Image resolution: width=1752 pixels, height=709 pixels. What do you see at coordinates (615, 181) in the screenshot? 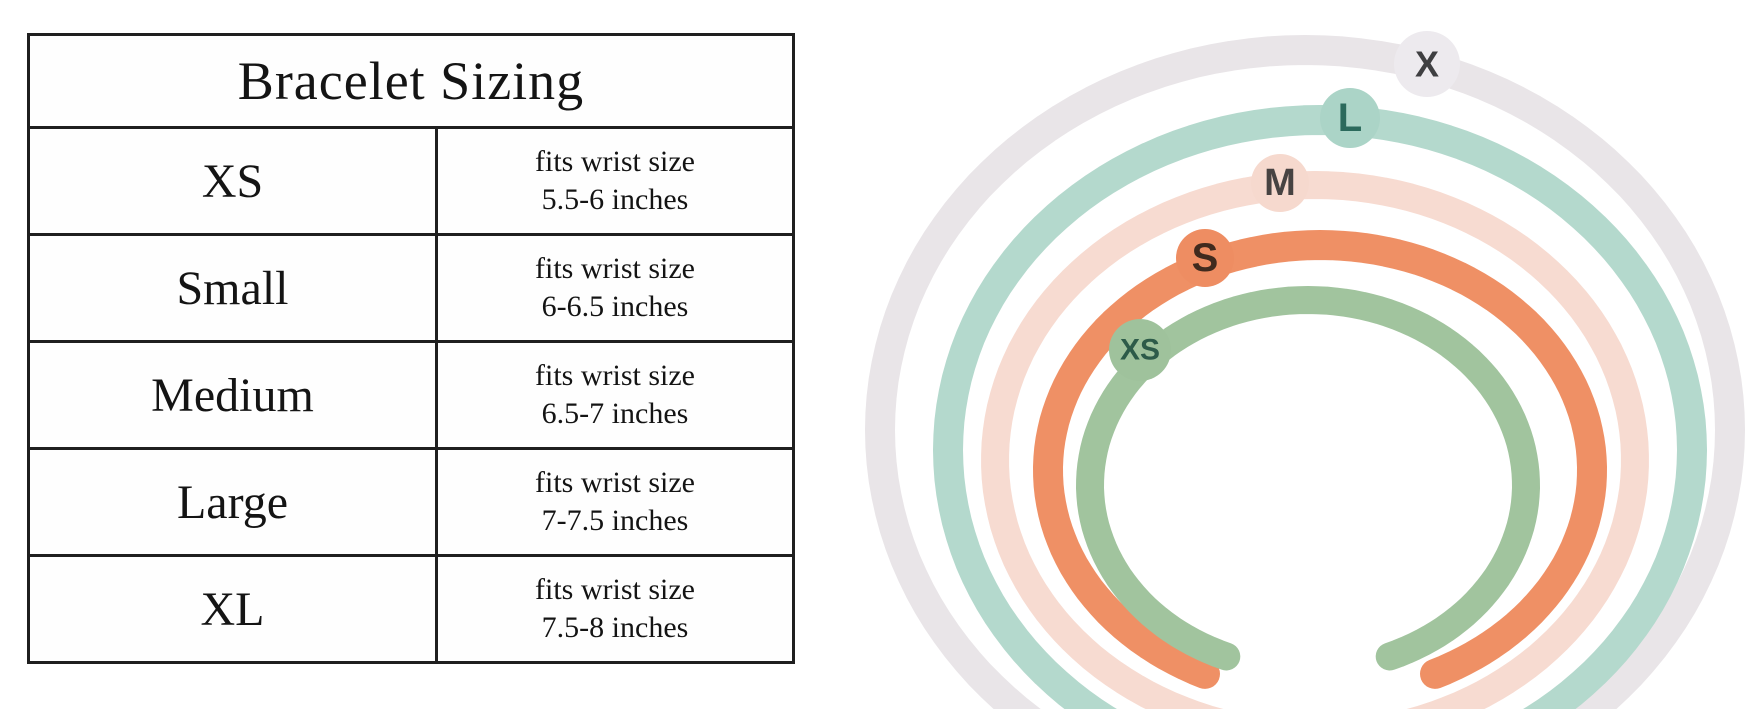
I see `fit-range-cell: fits wrist size 5.5-6 inches` at bounding box center [615, 181].